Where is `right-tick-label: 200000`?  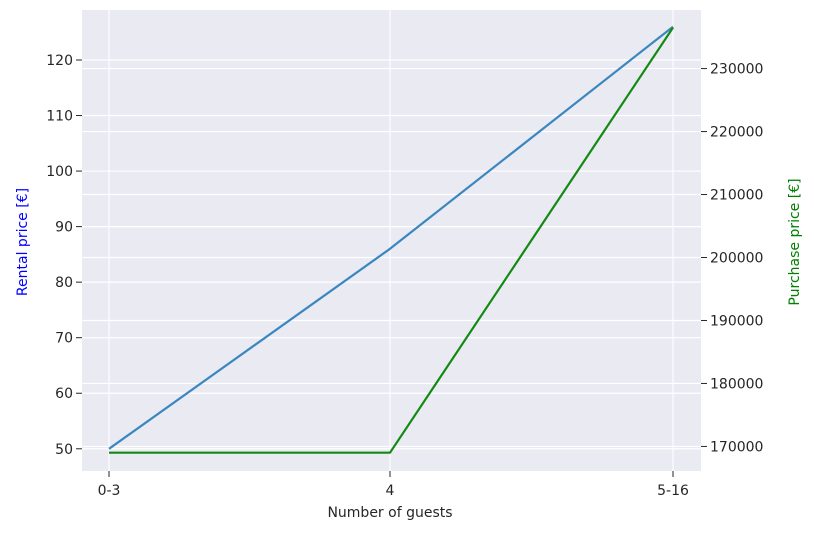
right-tick-label: 200000 is located at coordinates (736, 259).